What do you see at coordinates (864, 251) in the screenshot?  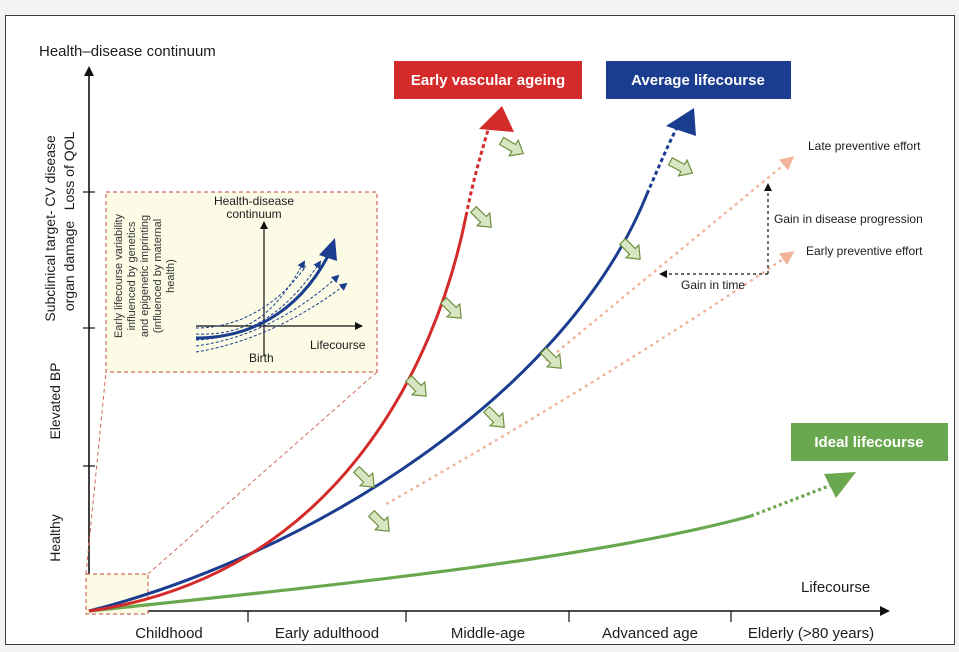 I see `early-preventive-effort-label: Early preventive effort` at bounding box center [864, 251].